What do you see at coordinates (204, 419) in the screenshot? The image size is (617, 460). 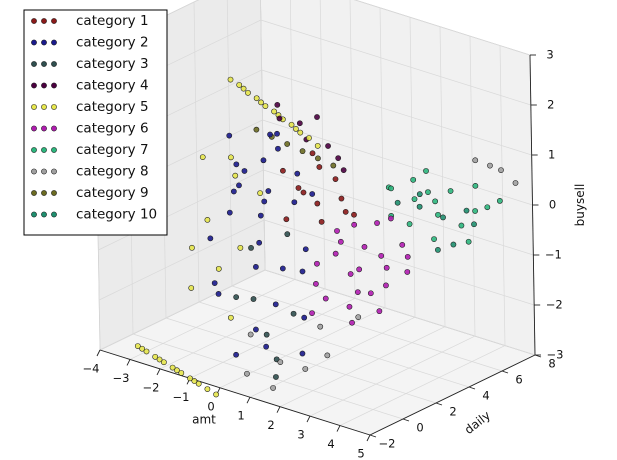 I see `x-axis-label: amt` at bounding box center [204, 419].